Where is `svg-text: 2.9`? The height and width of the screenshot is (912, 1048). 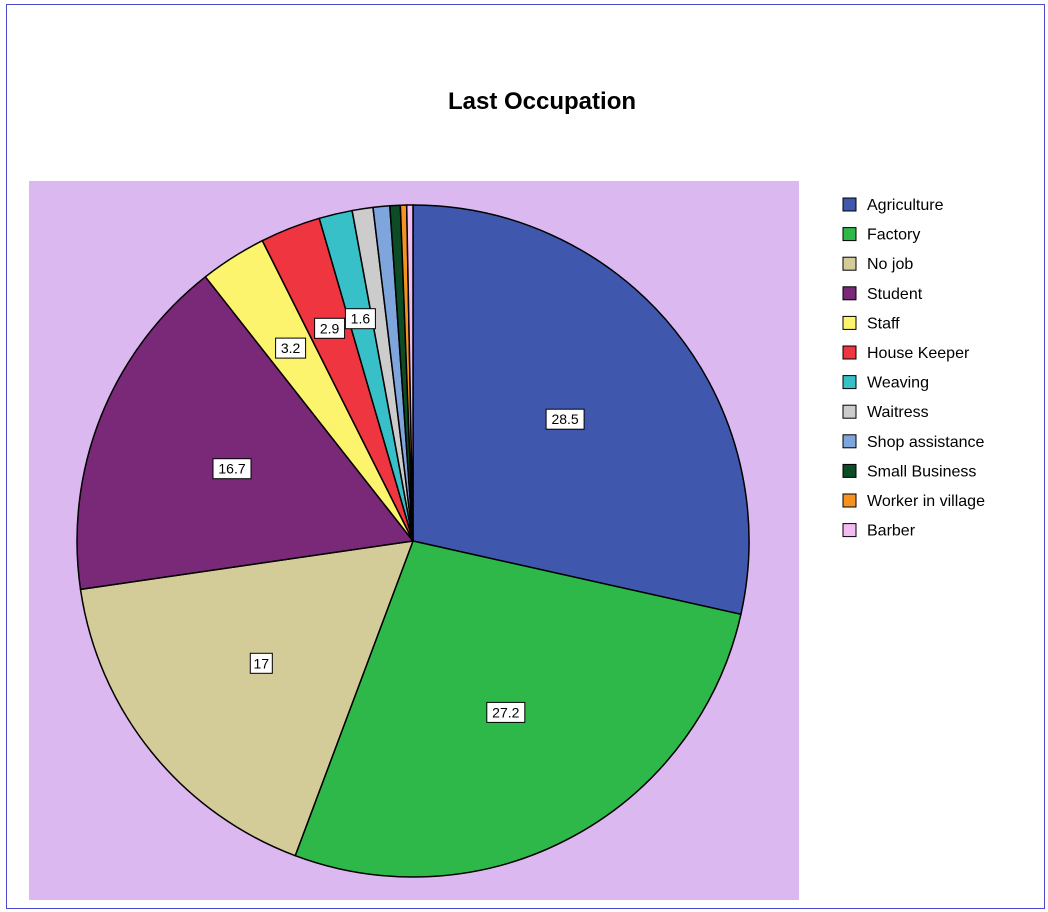 svg-text: 2.9 is located at coordinates (330, 328).